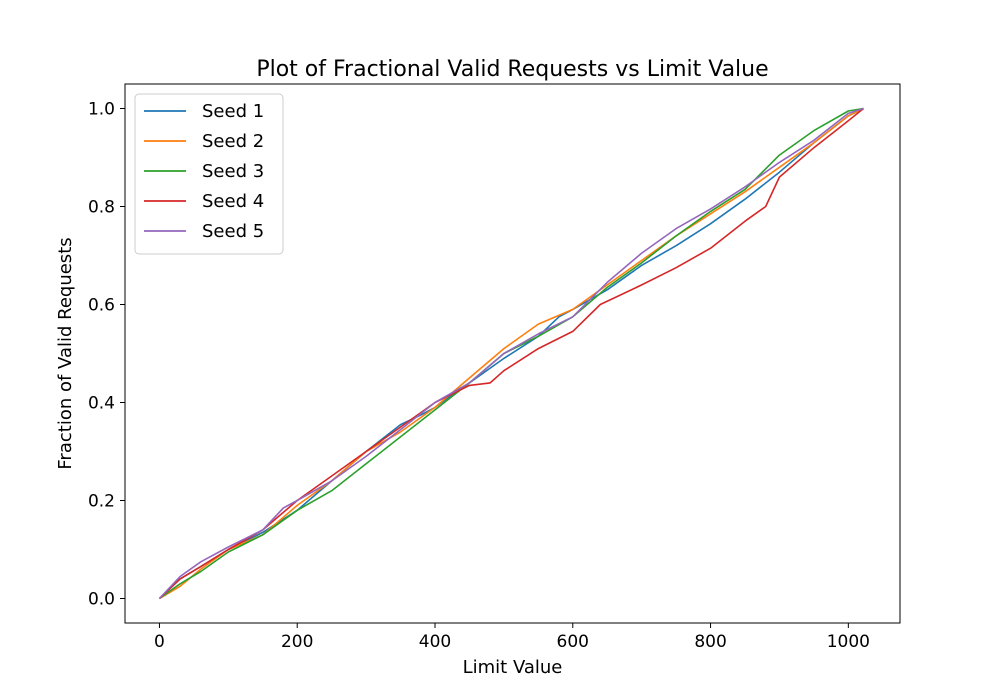 This screenshot has width=1000, height=700. Describe the element at coordinates (233, 111) in the screenshot. I see `legend-label-1: Seed 1` at that location.